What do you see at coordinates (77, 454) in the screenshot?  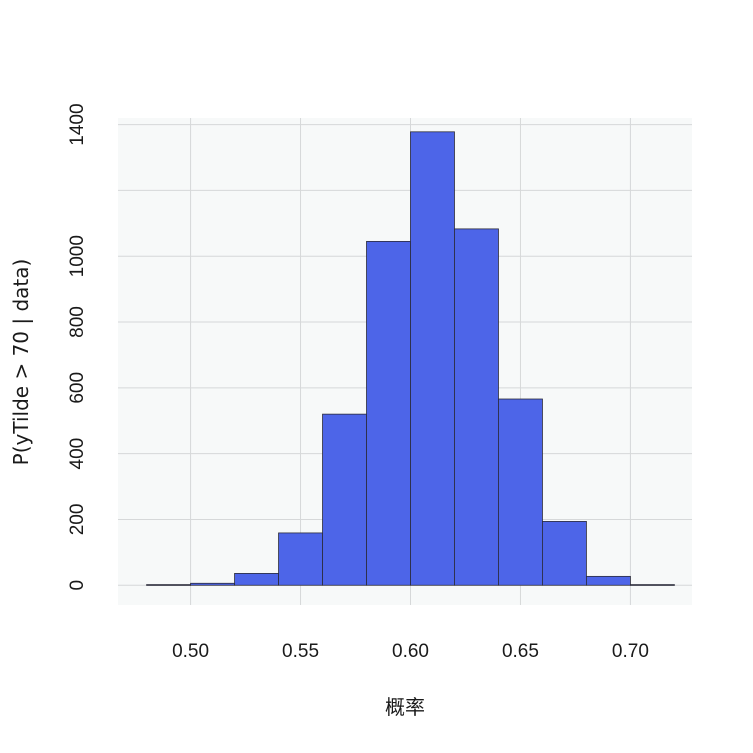 I see `y-tick-label: 400` at bounding box center [77, 454].